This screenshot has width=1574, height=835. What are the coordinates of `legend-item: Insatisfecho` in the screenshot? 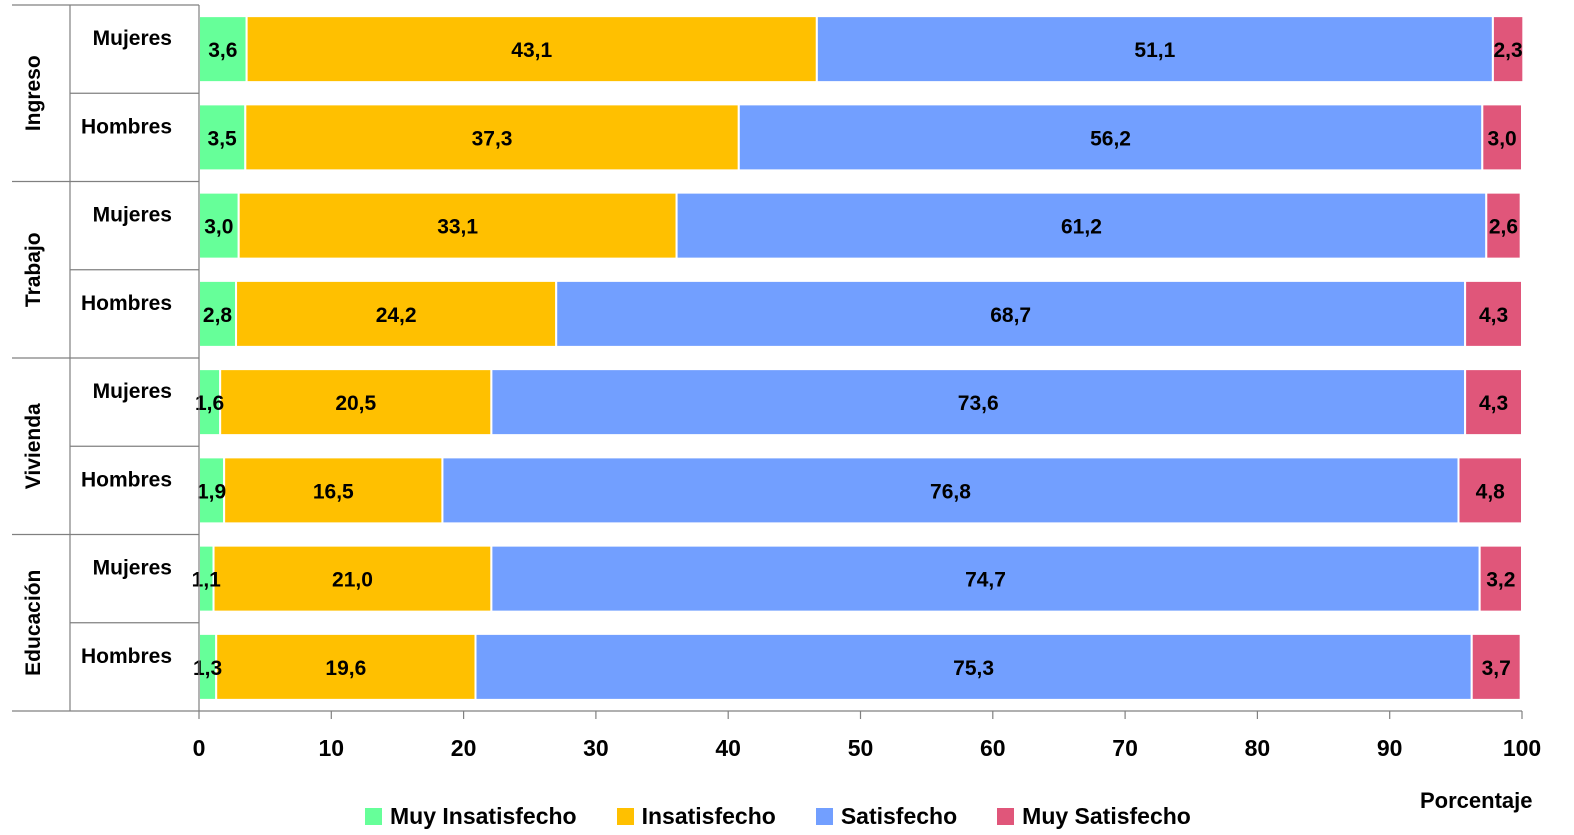 It's located at (696, 816).